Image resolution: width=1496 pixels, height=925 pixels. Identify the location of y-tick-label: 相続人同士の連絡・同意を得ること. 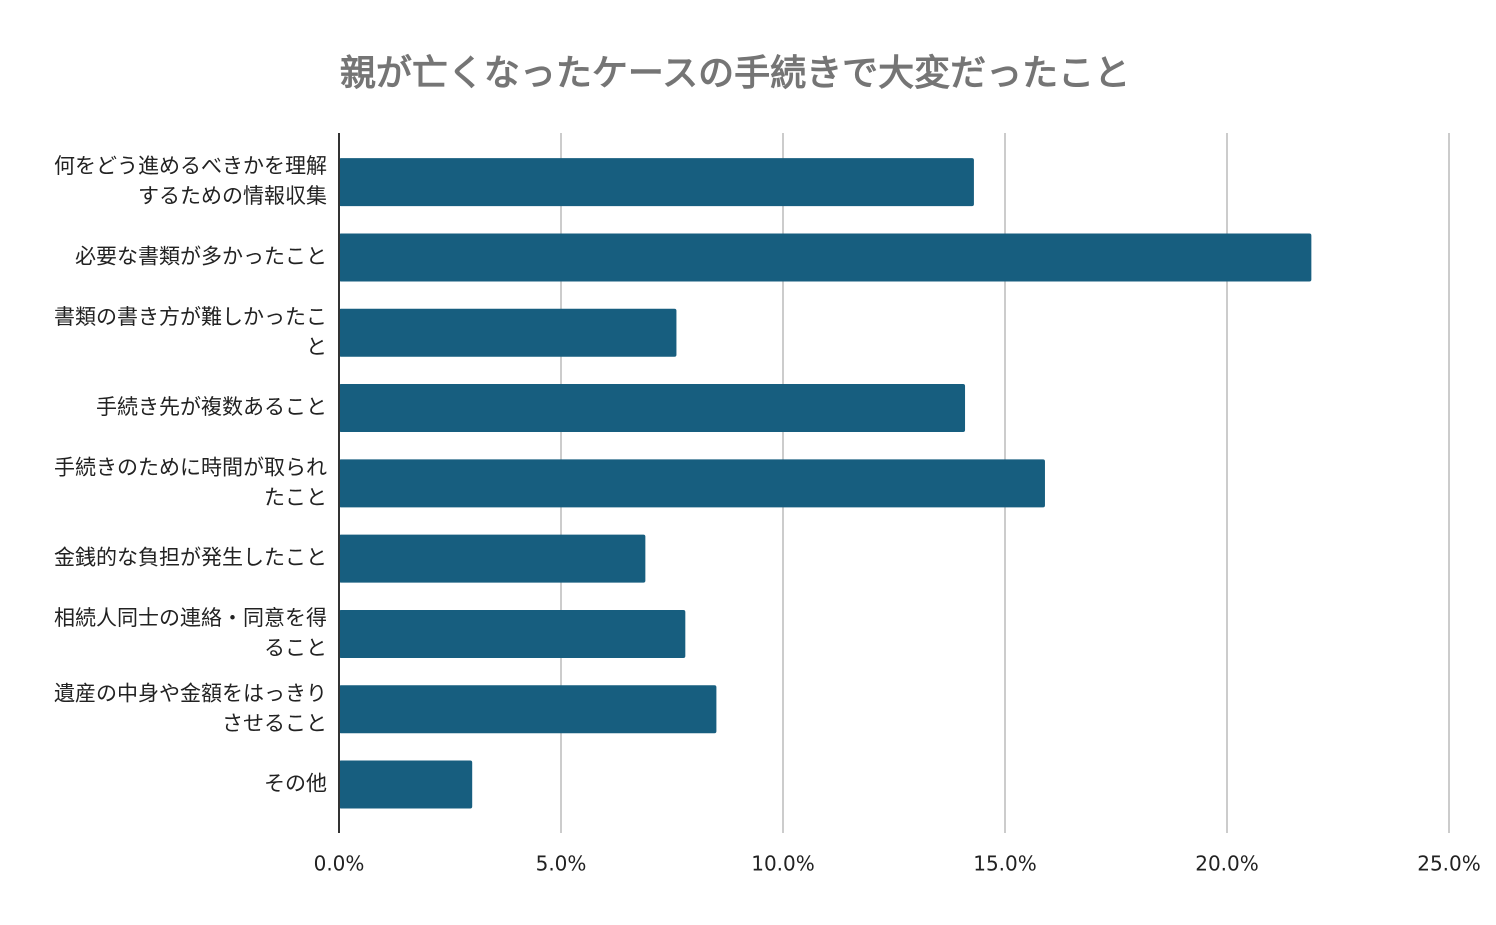
(190, 633).